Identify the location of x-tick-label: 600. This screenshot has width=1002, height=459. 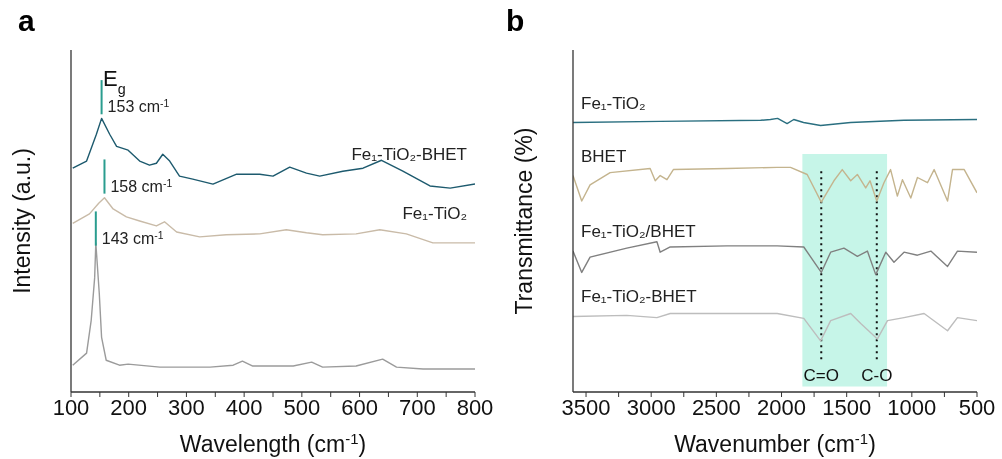
(359, 407).